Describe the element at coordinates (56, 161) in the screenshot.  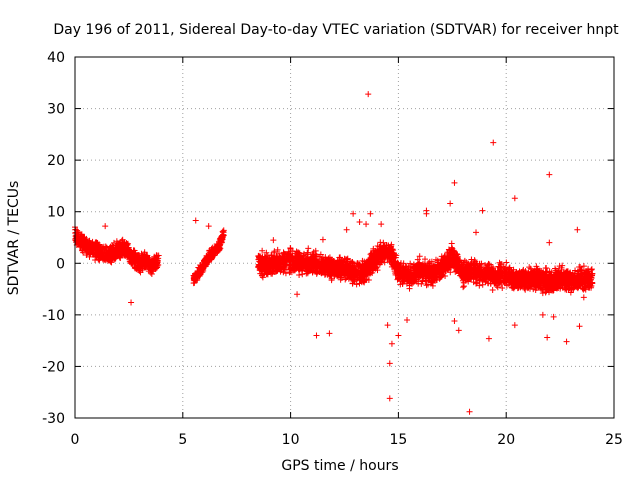
I see `y-tick-label: 20` at that location.